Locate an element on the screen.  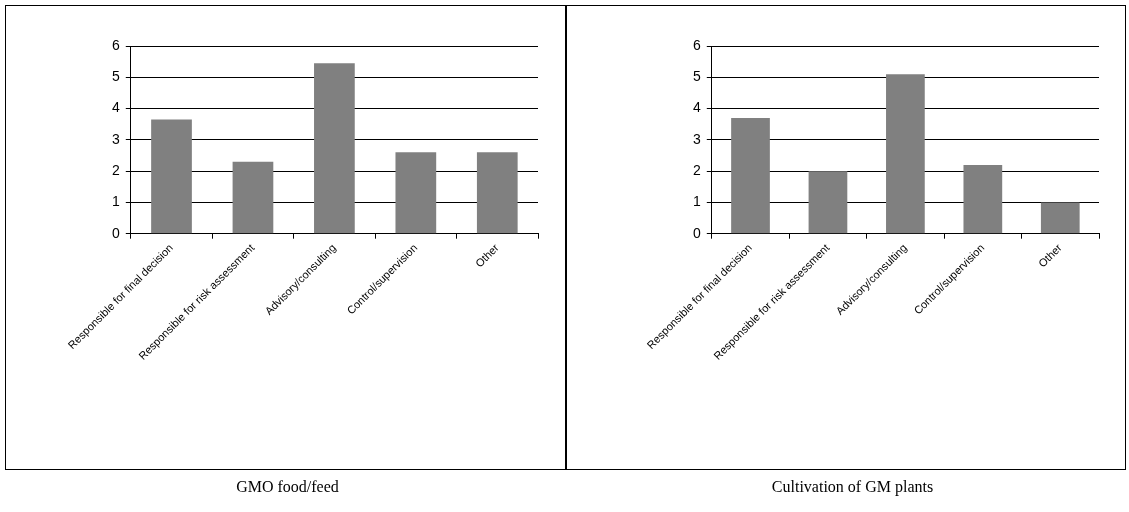
text: GMO food/feed is located at coordinates (287, 487).